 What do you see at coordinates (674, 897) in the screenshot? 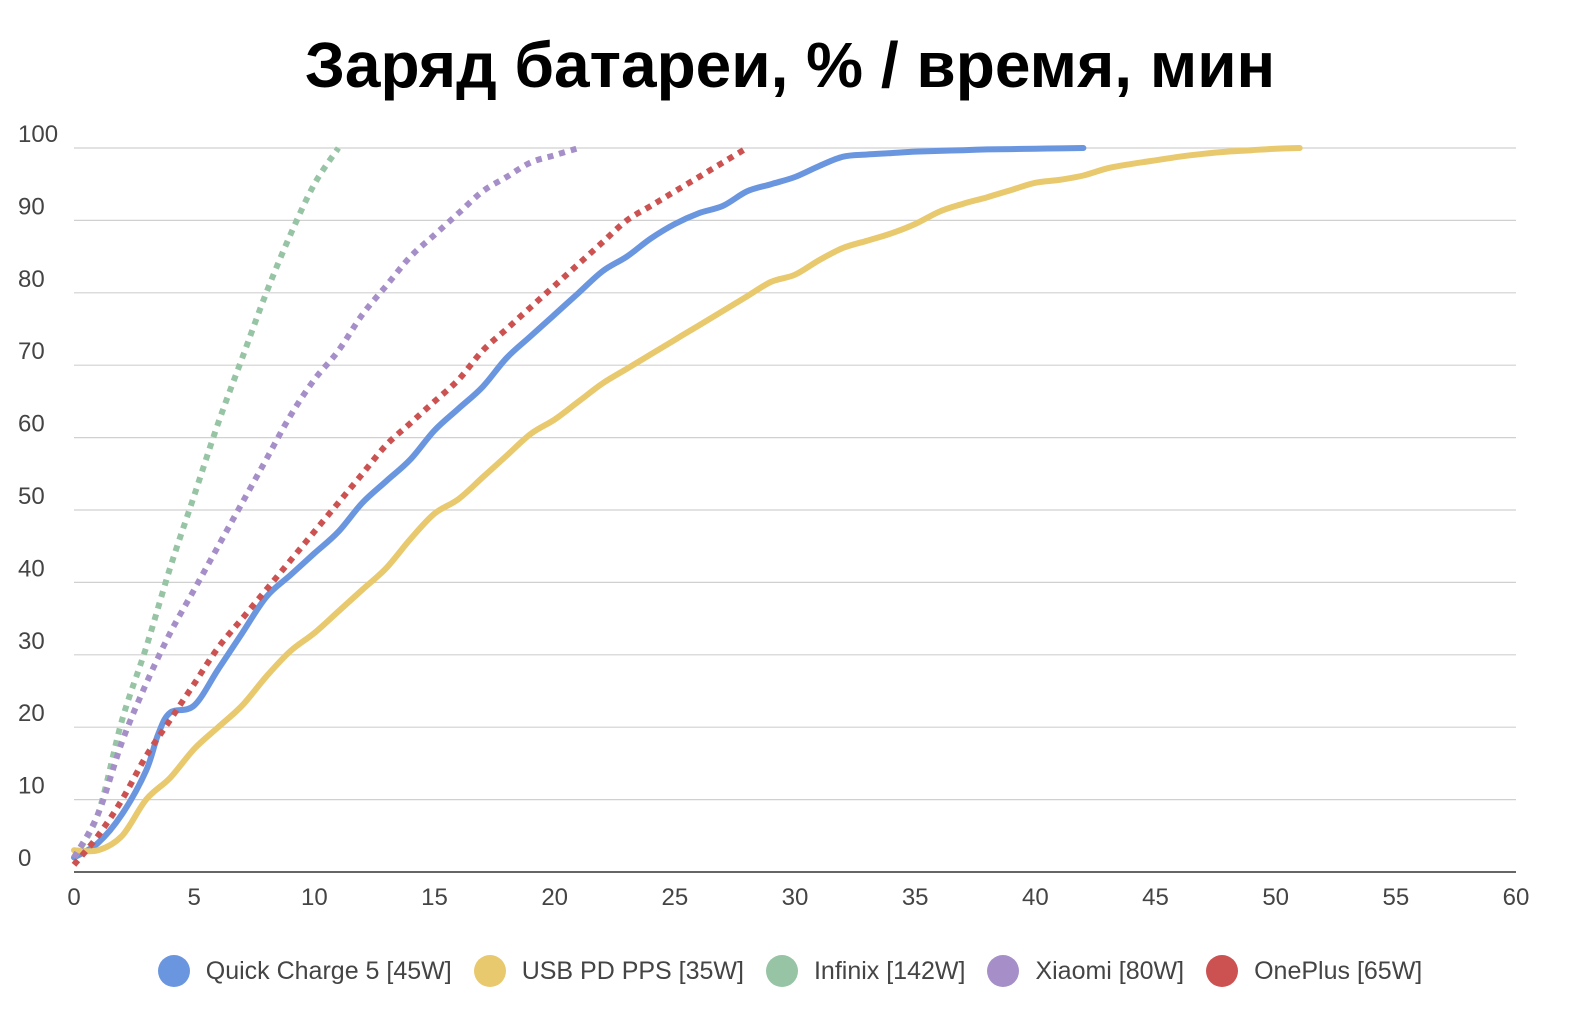
I see `x-tick-label: 25` at bounding box center [674, 897].